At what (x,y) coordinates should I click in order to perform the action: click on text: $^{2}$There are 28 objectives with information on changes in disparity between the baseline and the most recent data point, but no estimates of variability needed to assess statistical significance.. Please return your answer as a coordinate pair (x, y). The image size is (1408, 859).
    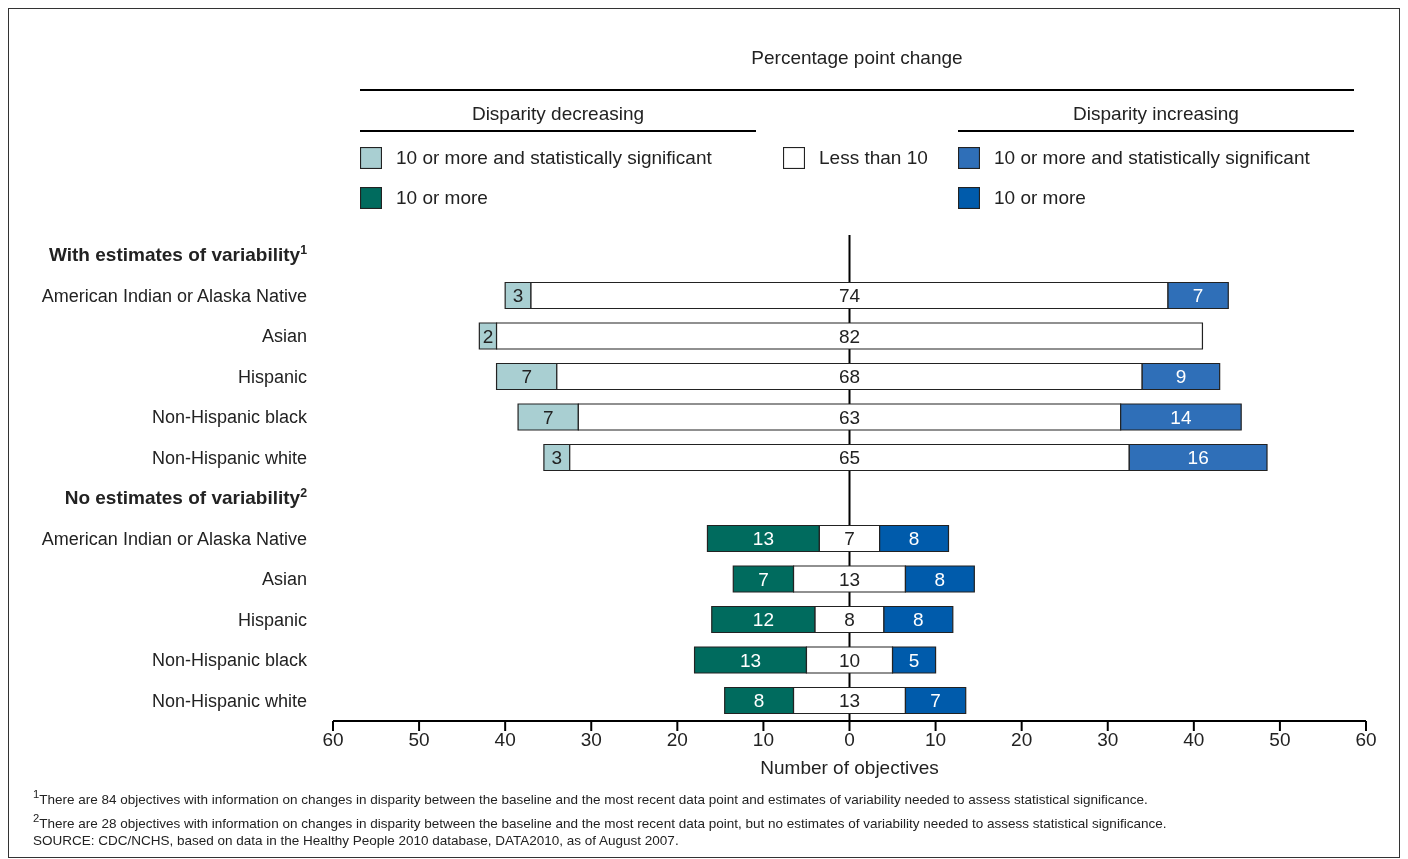
    Looking at the image, I should click on (600, 821).